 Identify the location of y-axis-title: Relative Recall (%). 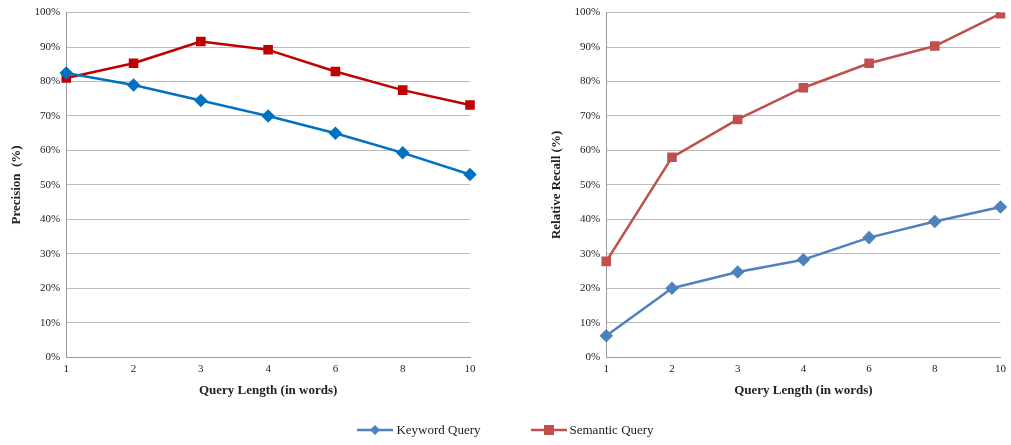
(556, 185).